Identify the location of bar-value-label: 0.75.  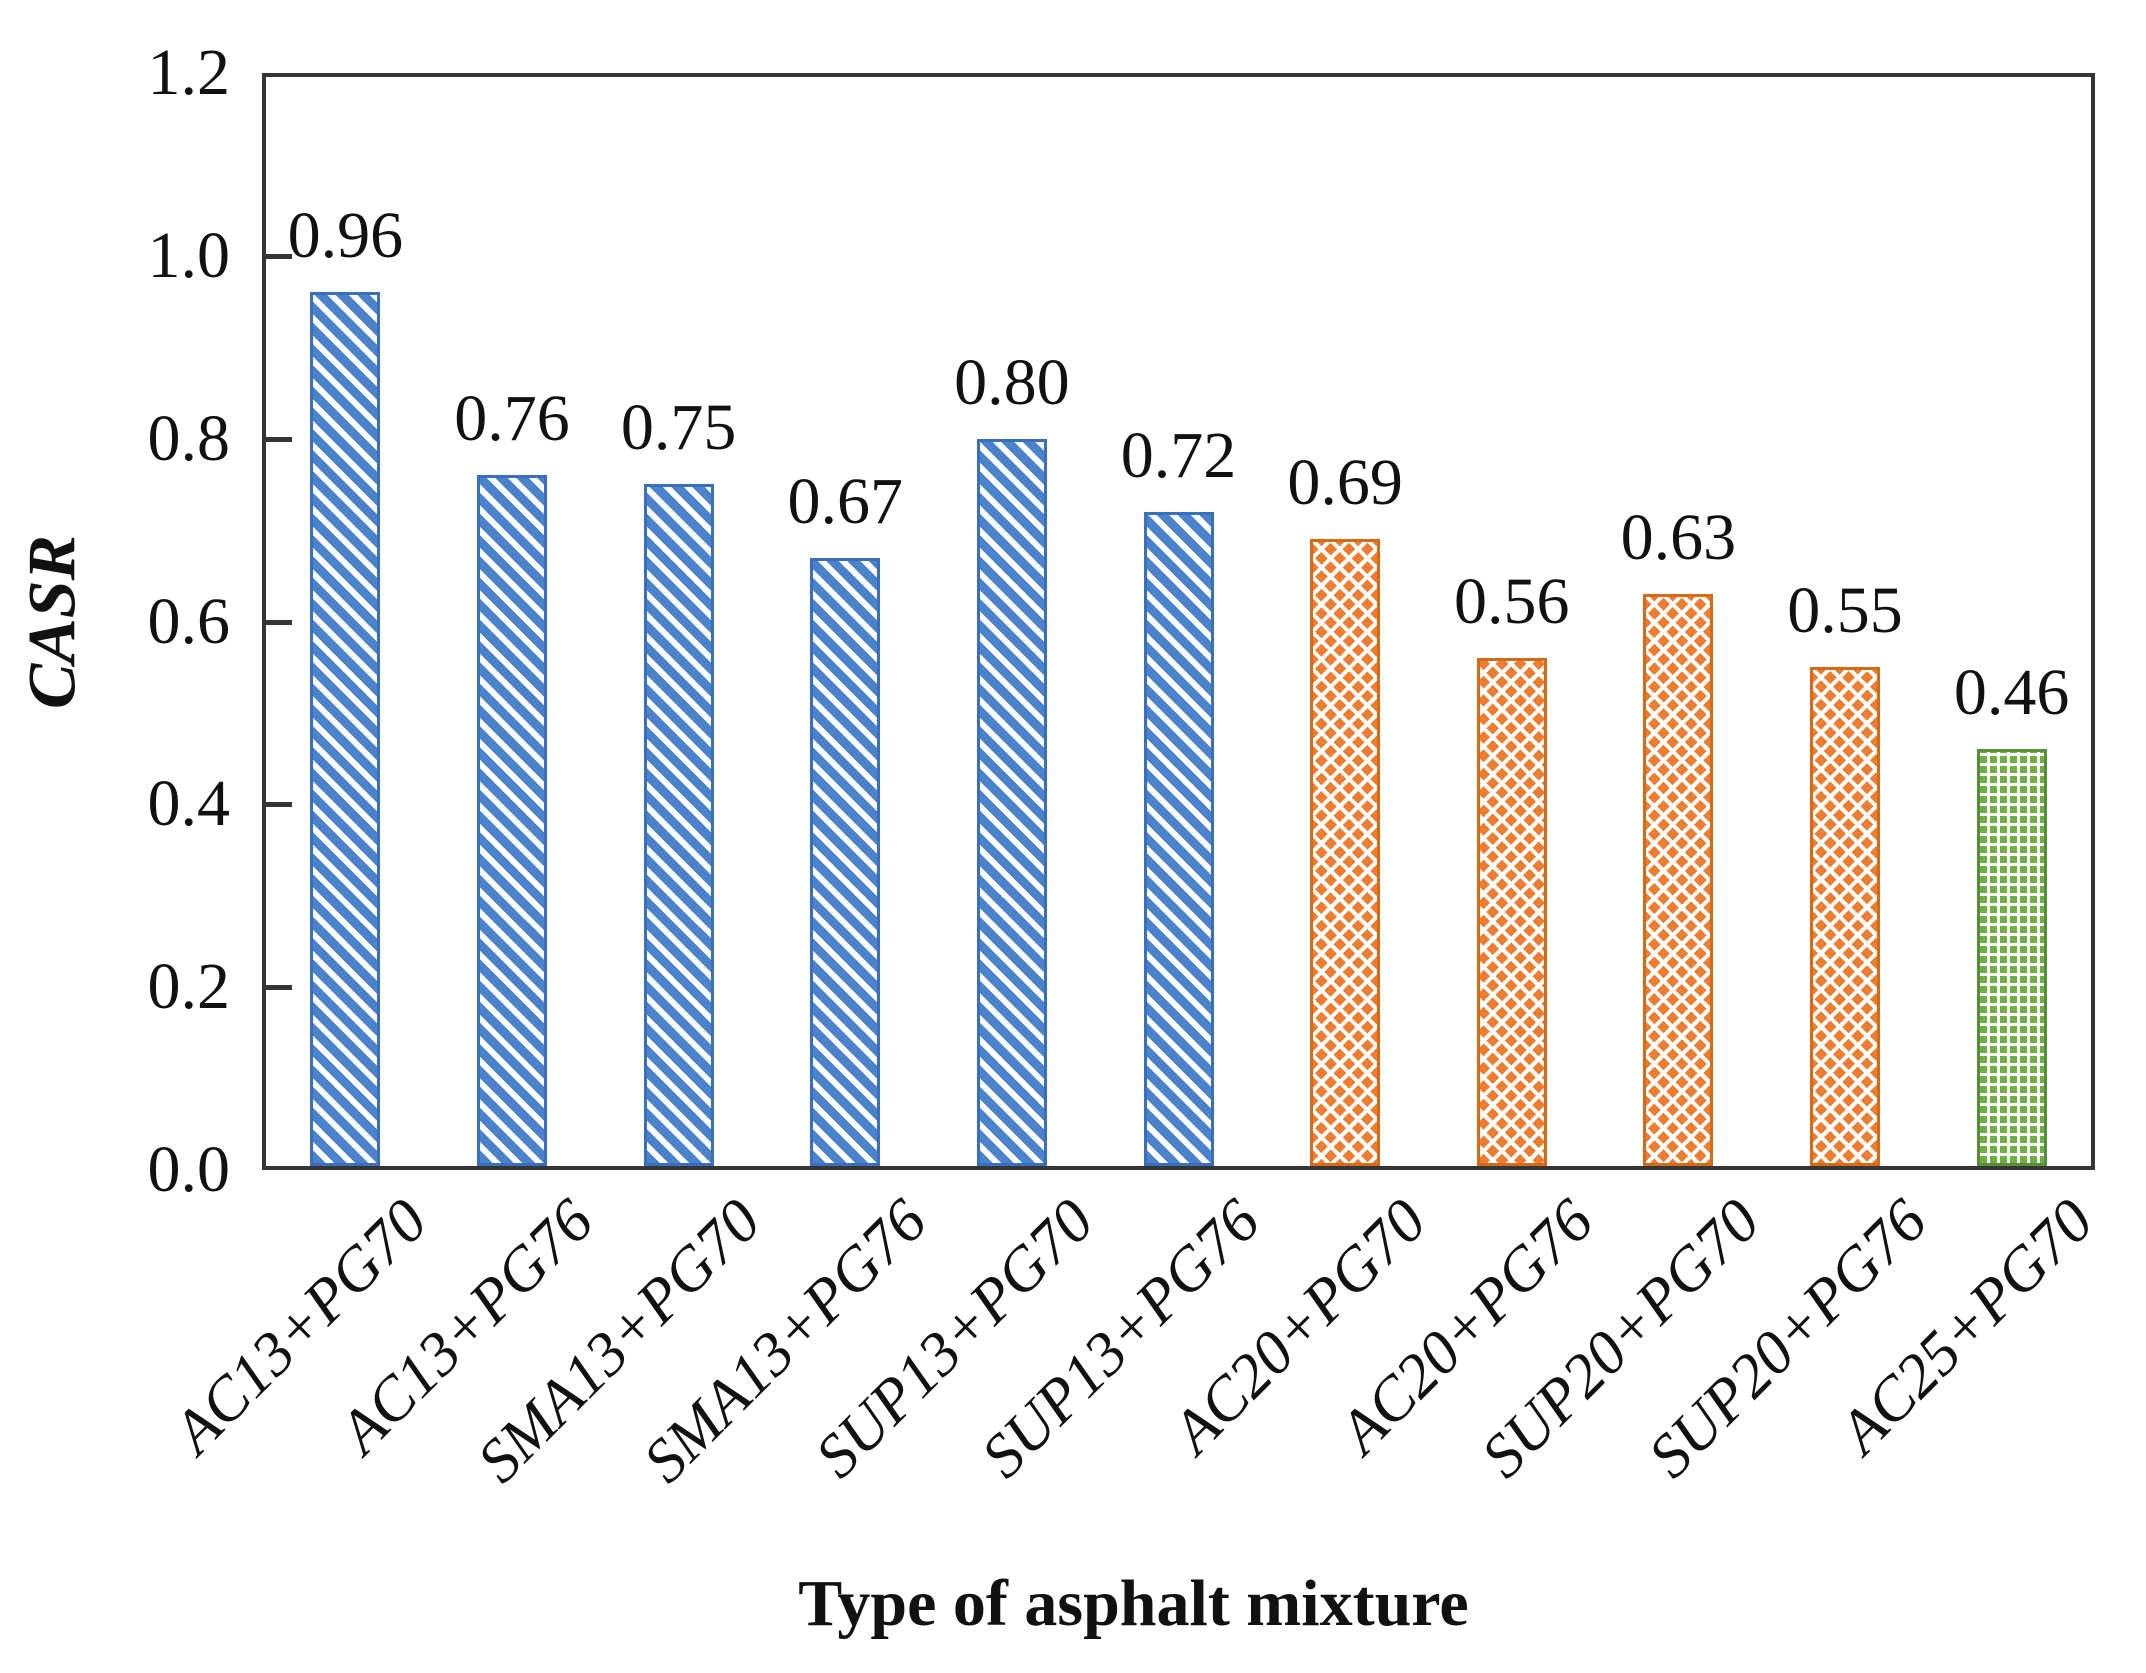
(678, 428).